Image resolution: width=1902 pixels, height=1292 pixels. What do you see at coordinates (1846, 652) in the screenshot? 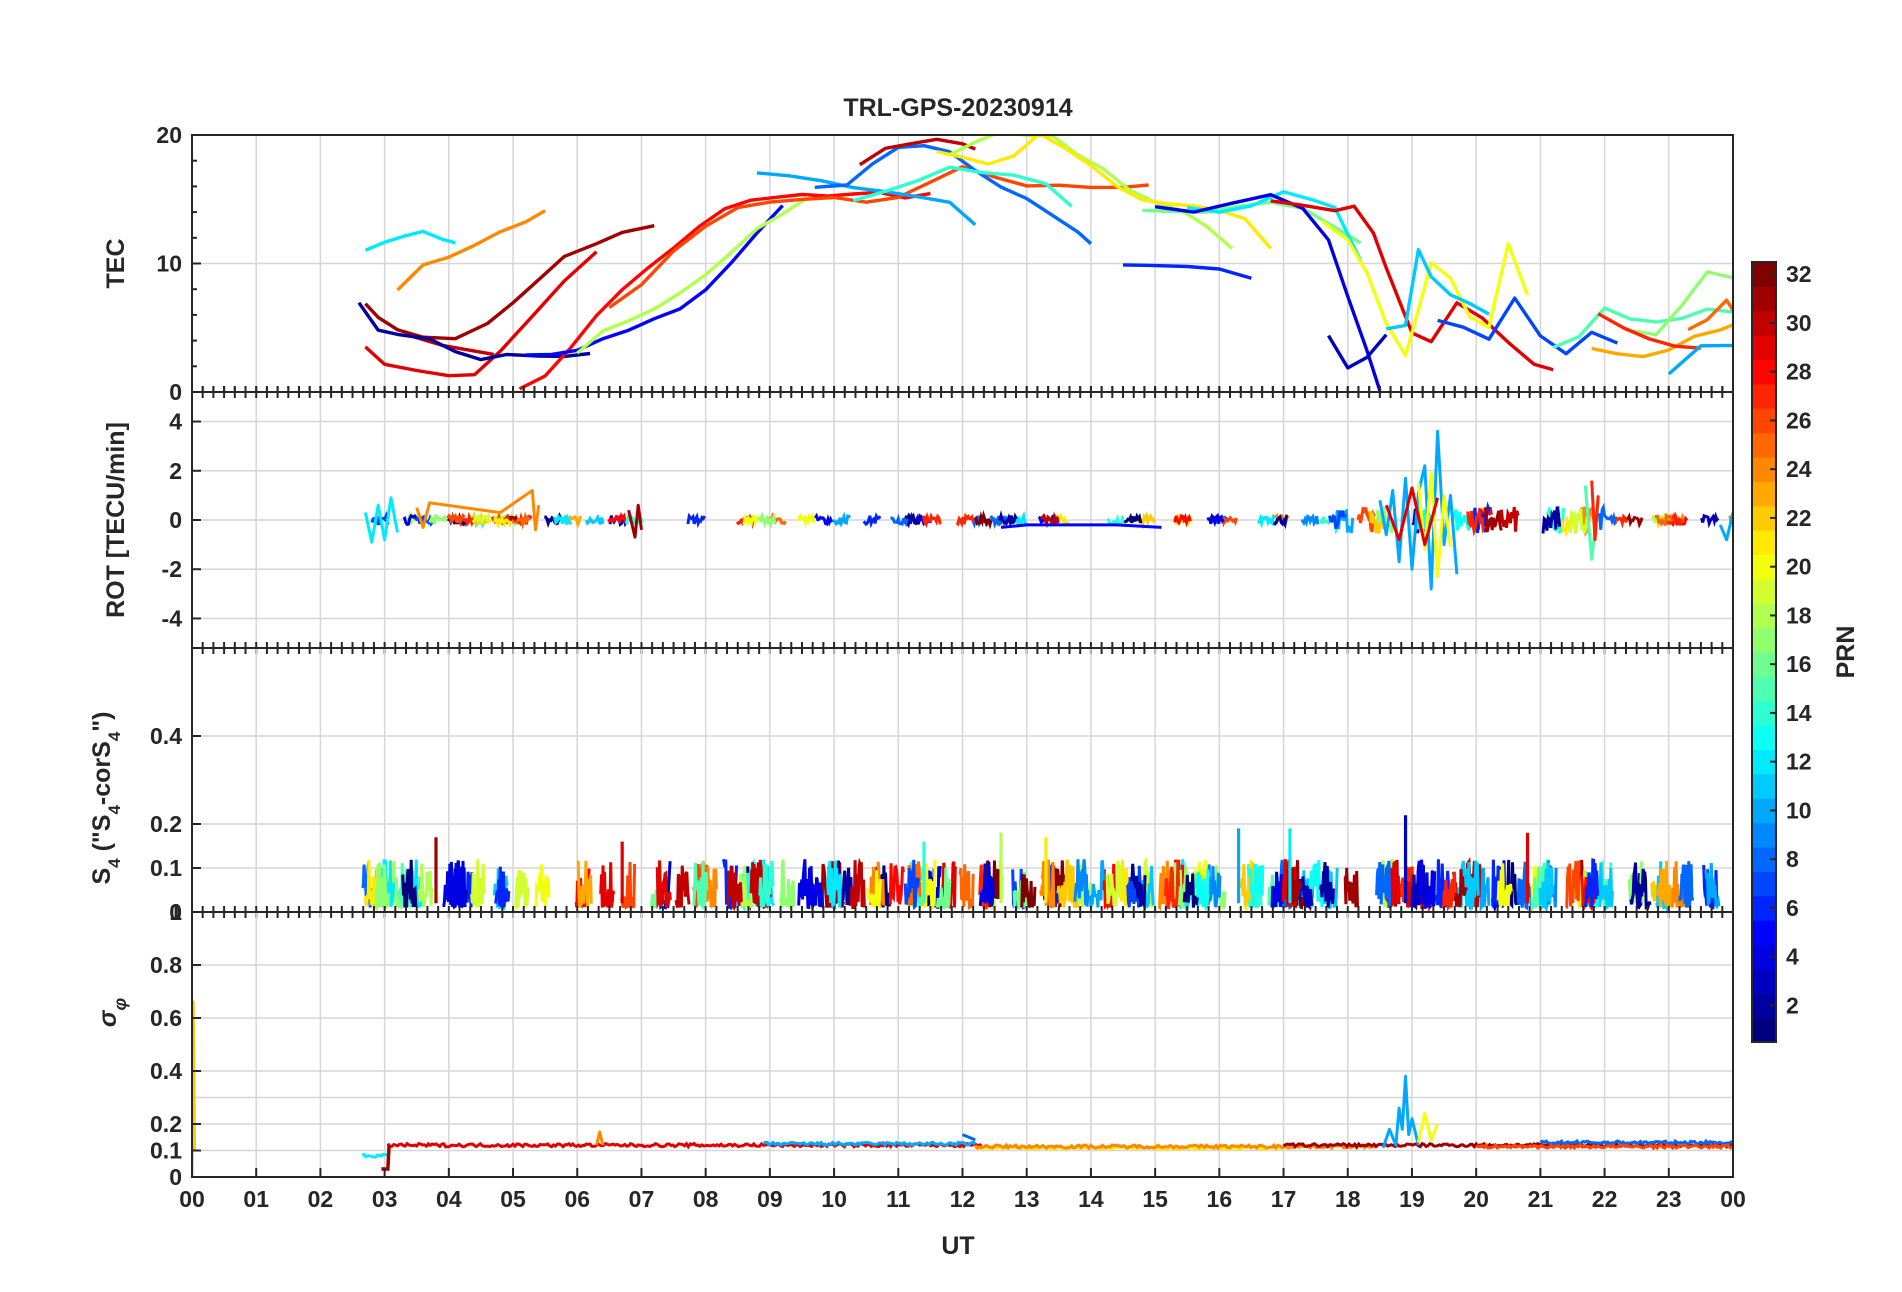
I see `colorbar-label: PRN` at bounding box center [1846, 652].